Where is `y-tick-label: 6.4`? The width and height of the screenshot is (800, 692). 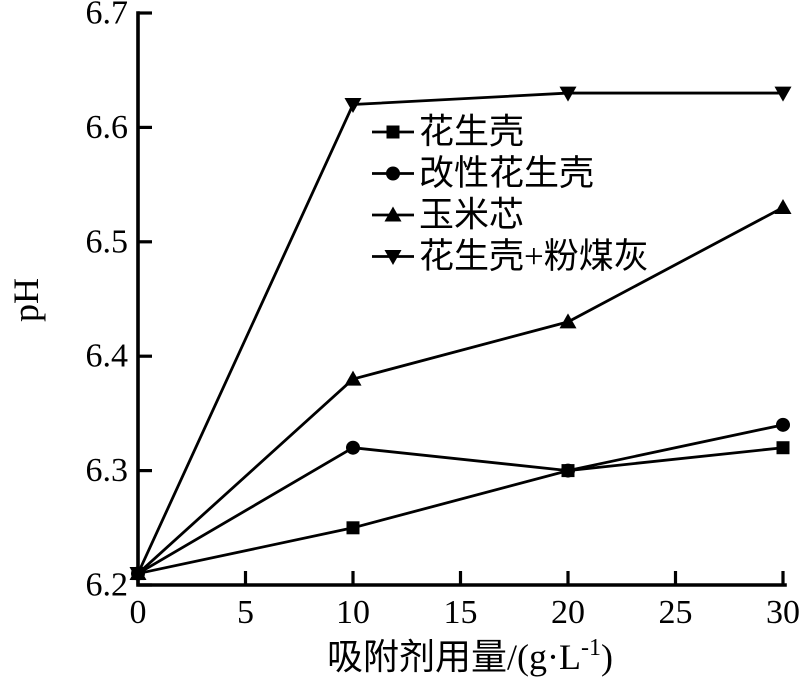
y-tick-label: 6.4 is located at coordinates (107, 356).